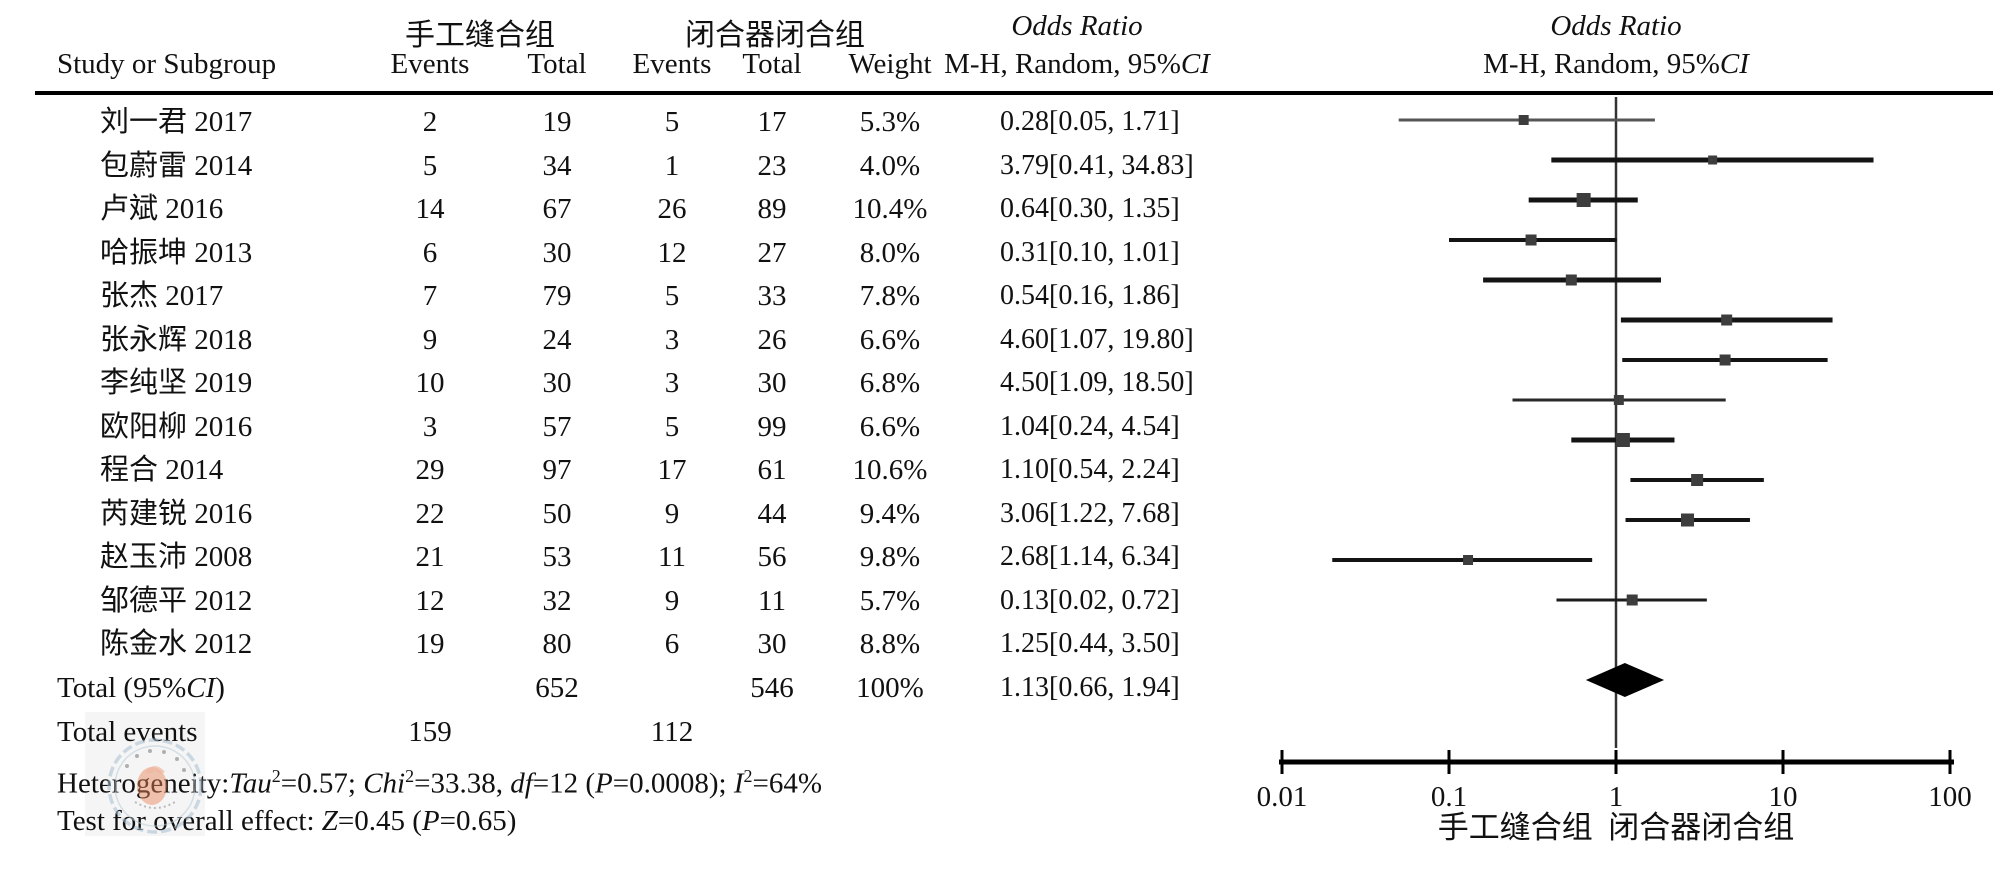 The height and width of the screenshot is (870, 2000). Describe the element at coordinates (430, 122) in the screenshot. I see `events-1: 2` at that location.